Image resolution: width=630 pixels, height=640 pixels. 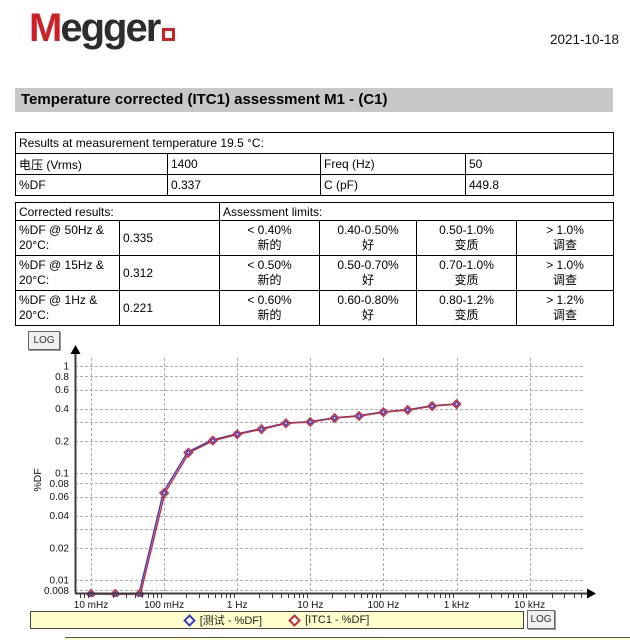 I want to click on parameter-label-cell: %DF @ 50Hz & 20°C:, so click(x=67, y=238).